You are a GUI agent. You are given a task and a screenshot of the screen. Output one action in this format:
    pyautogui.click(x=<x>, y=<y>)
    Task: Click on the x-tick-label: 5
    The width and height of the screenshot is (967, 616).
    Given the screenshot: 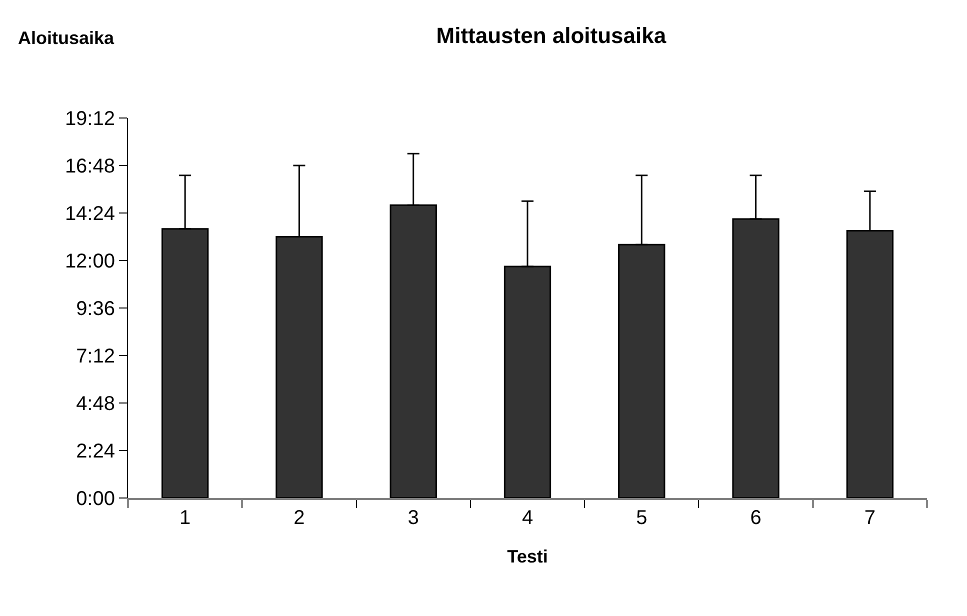 What is the action you would take?
    pyautogui.click(x=642, y=517)
    